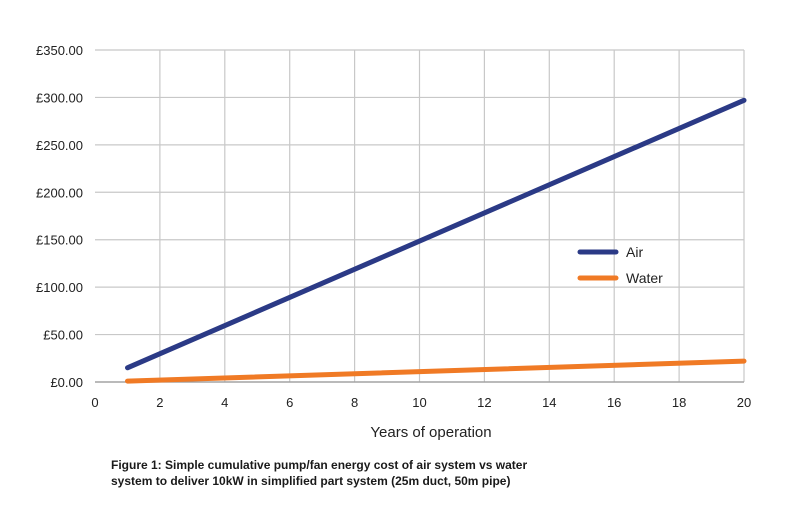 The image size is (789, 517). Describe the element at coordinates (679, 402) in the screenshot. I see `x-tick-label: 18` at that location.